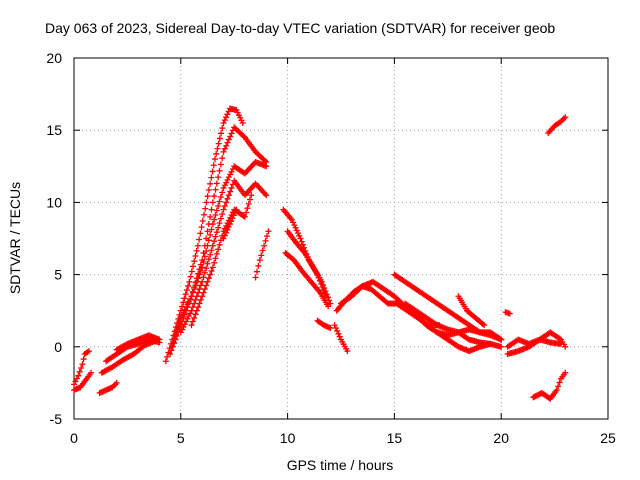 This screenshot has width=640, height=480. What do you see at coordinates (74, 438) in the screenshot?
I see `x-tick-label: 0` at bounding box center [74, 438].